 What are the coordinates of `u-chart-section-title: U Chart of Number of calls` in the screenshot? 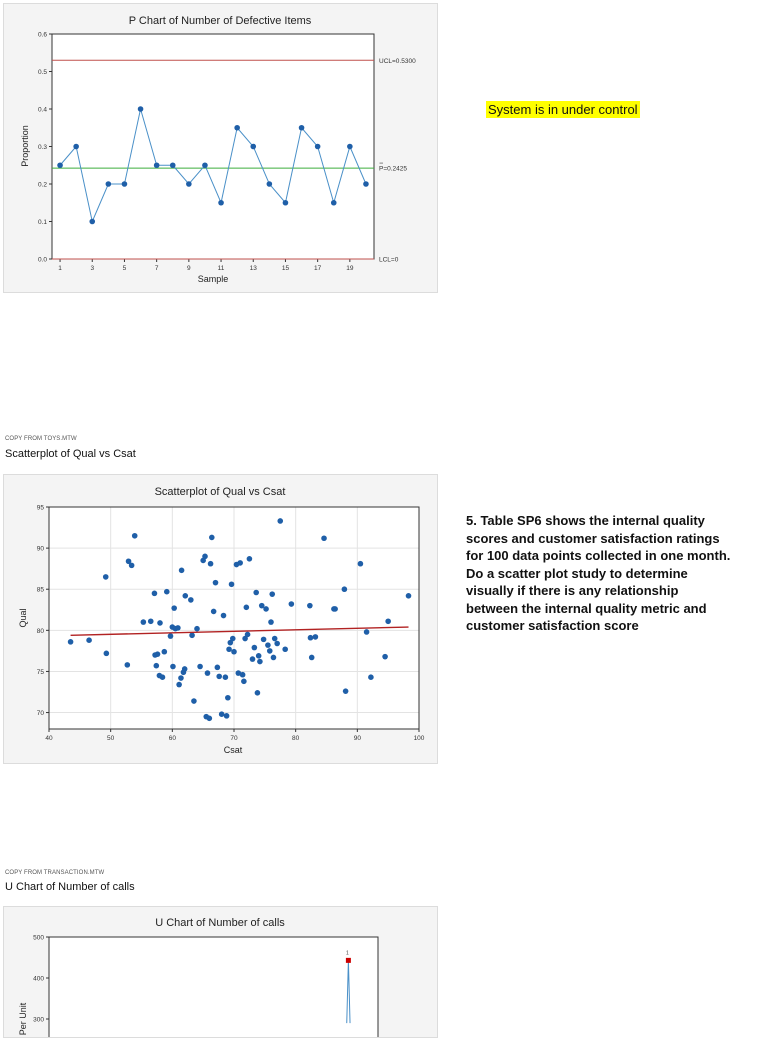 It's located at (70, 887).